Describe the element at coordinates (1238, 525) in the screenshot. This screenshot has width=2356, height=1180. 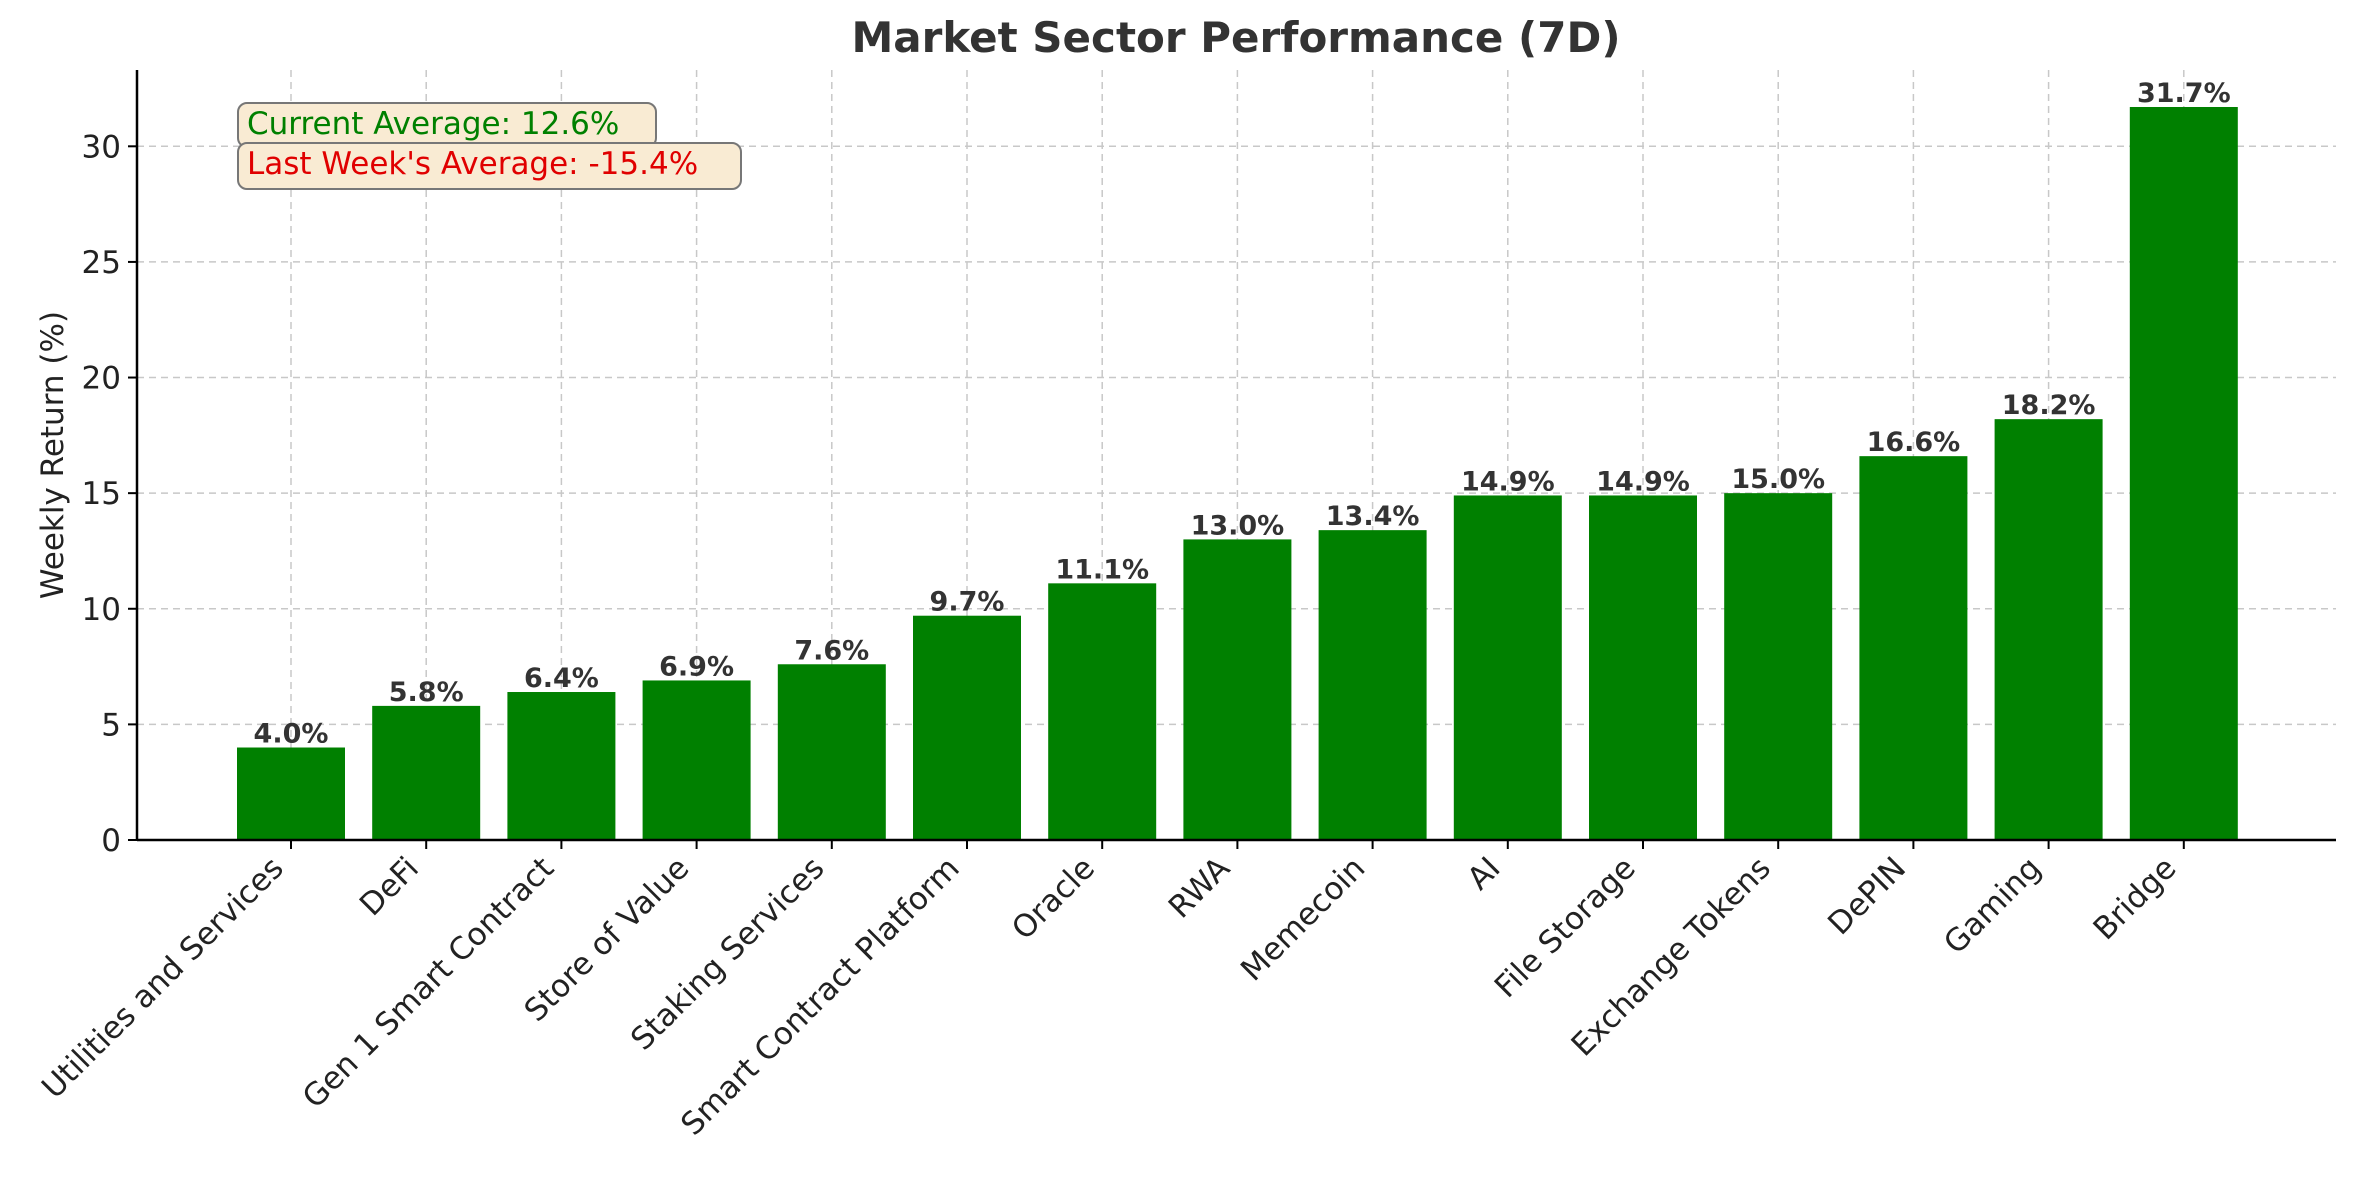
I see `data-label: 13.0%` at that location.